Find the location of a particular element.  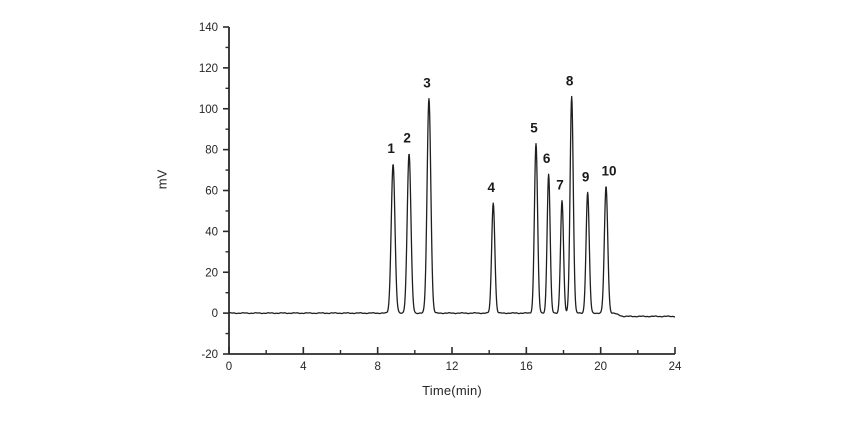

y-tick-label: 20 is located at coordinates (211, 273).